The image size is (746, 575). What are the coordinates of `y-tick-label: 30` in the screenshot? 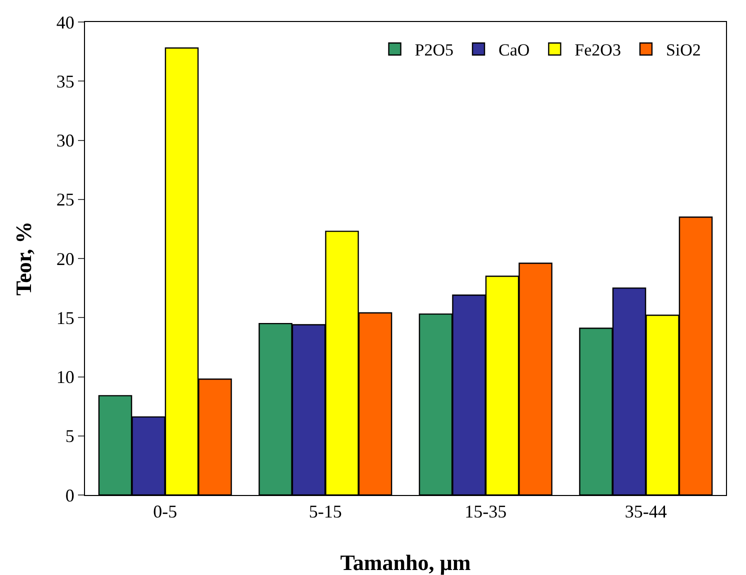 It's located at (65, 140).